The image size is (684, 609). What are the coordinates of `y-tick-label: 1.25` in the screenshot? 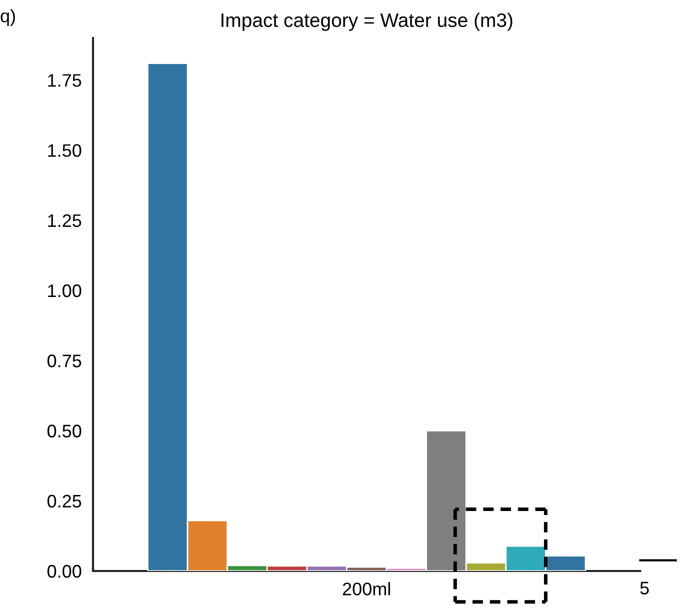 It's located at (65, 221).